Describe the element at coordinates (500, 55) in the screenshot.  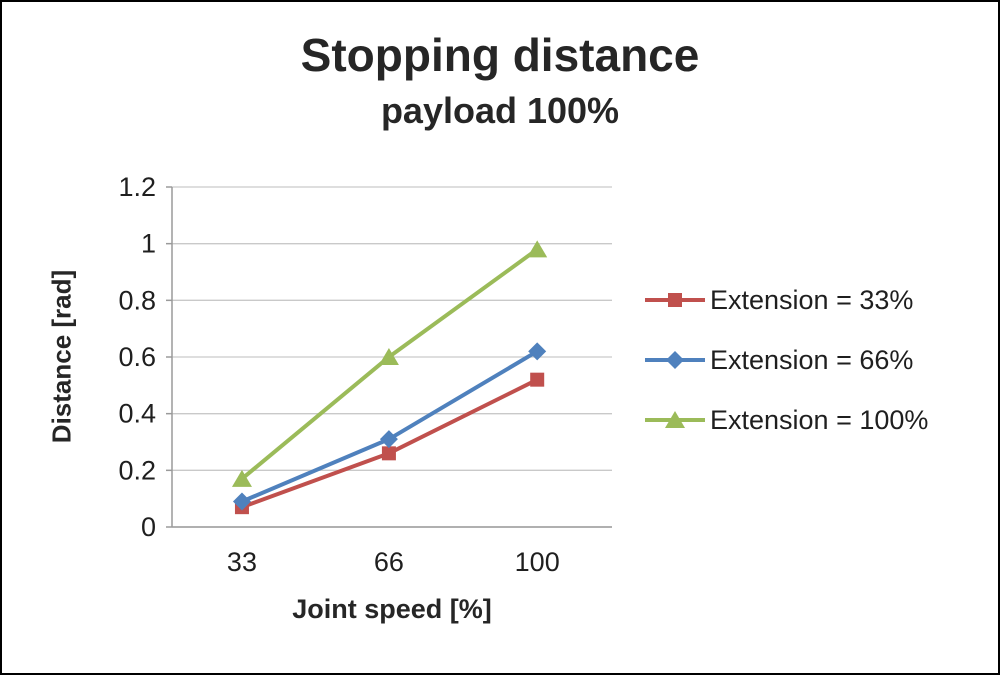
I see `chart-title: Stopping distance` at that location.